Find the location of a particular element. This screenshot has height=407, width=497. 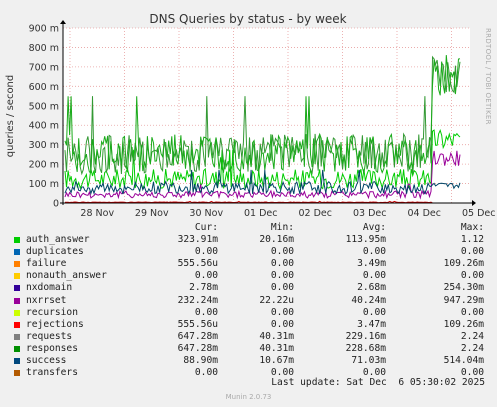

x-tick-label: 29 Nov is located at coordinates (152, 213).